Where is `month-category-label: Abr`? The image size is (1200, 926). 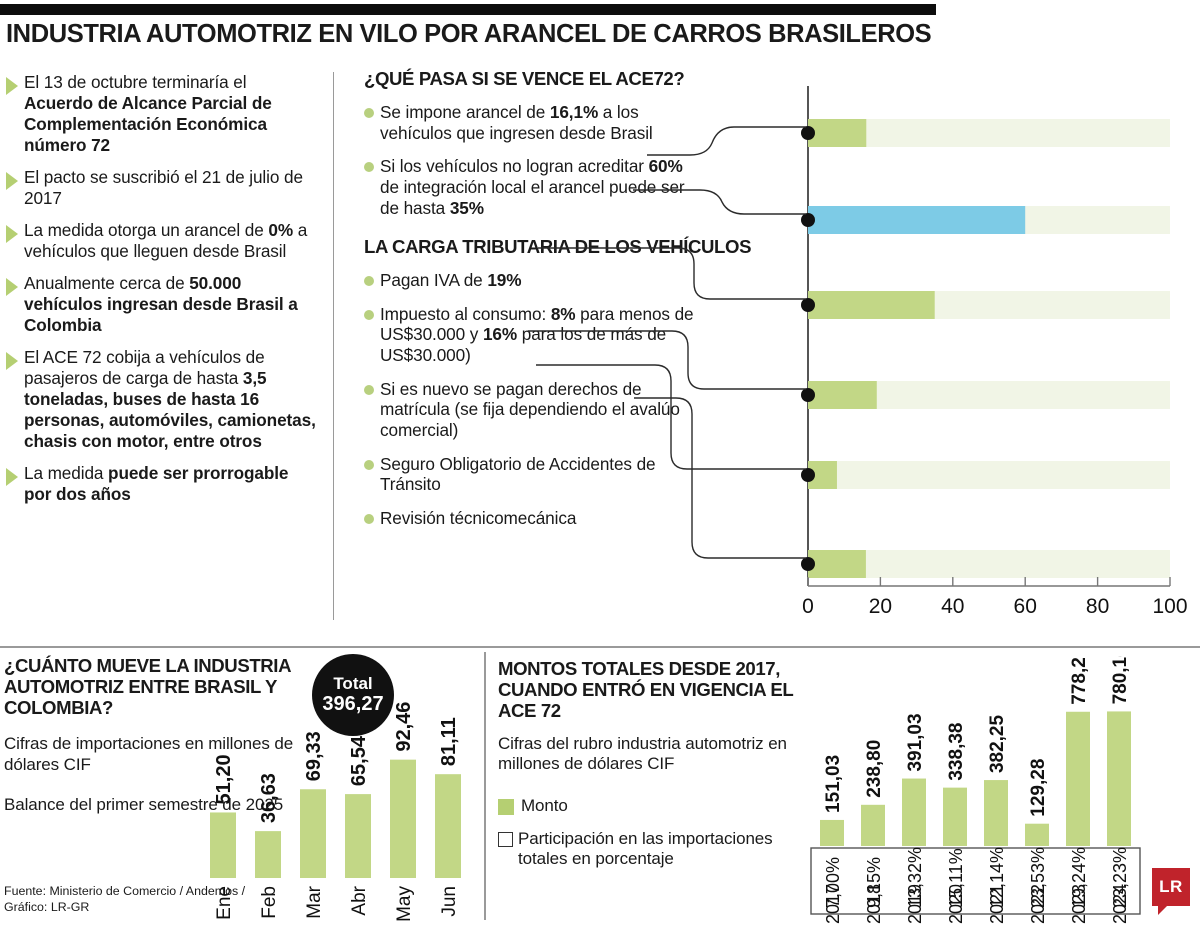 month-category-label: Abr is located at coordinates (359, 900).